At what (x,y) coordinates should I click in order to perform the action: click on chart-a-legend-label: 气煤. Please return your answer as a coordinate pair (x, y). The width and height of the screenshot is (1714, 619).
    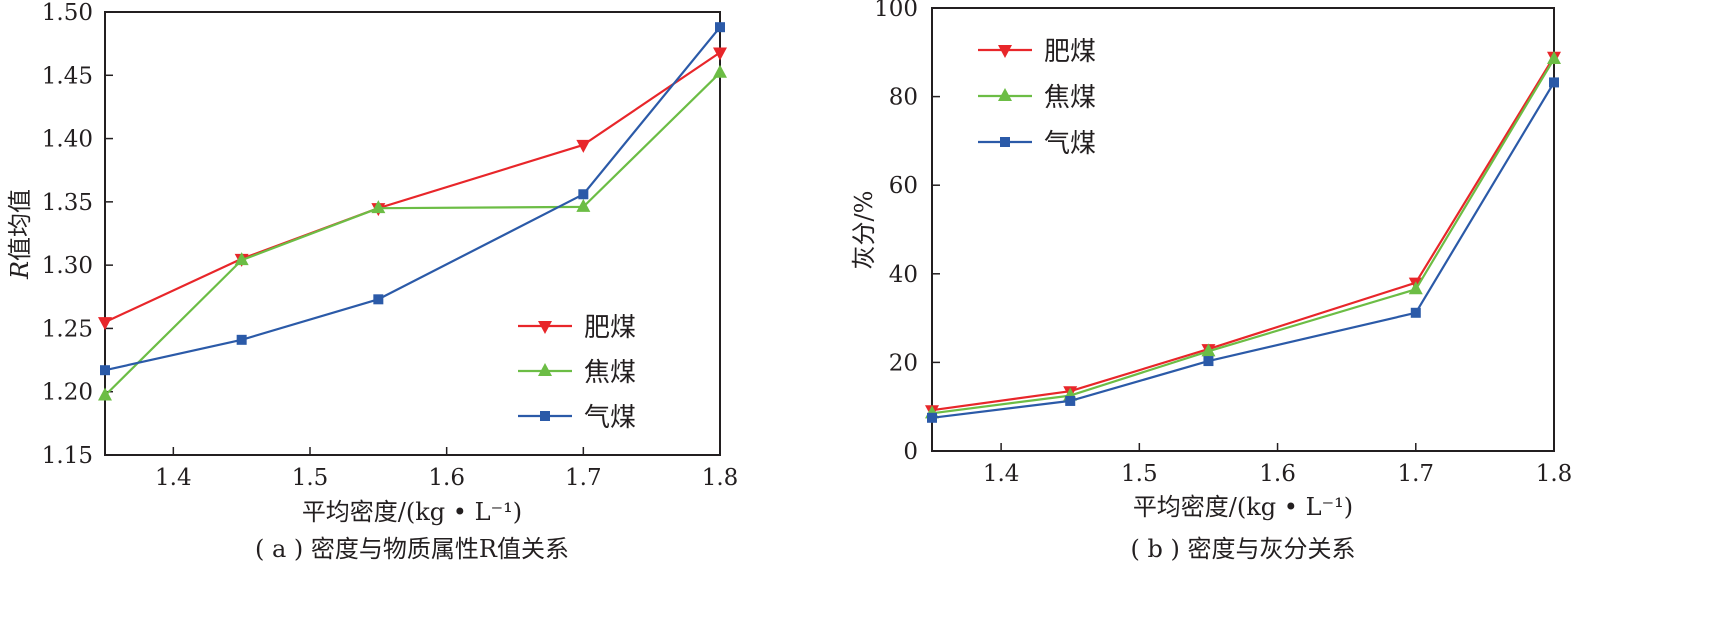
    Looking at the image, I should click on (610, 418).